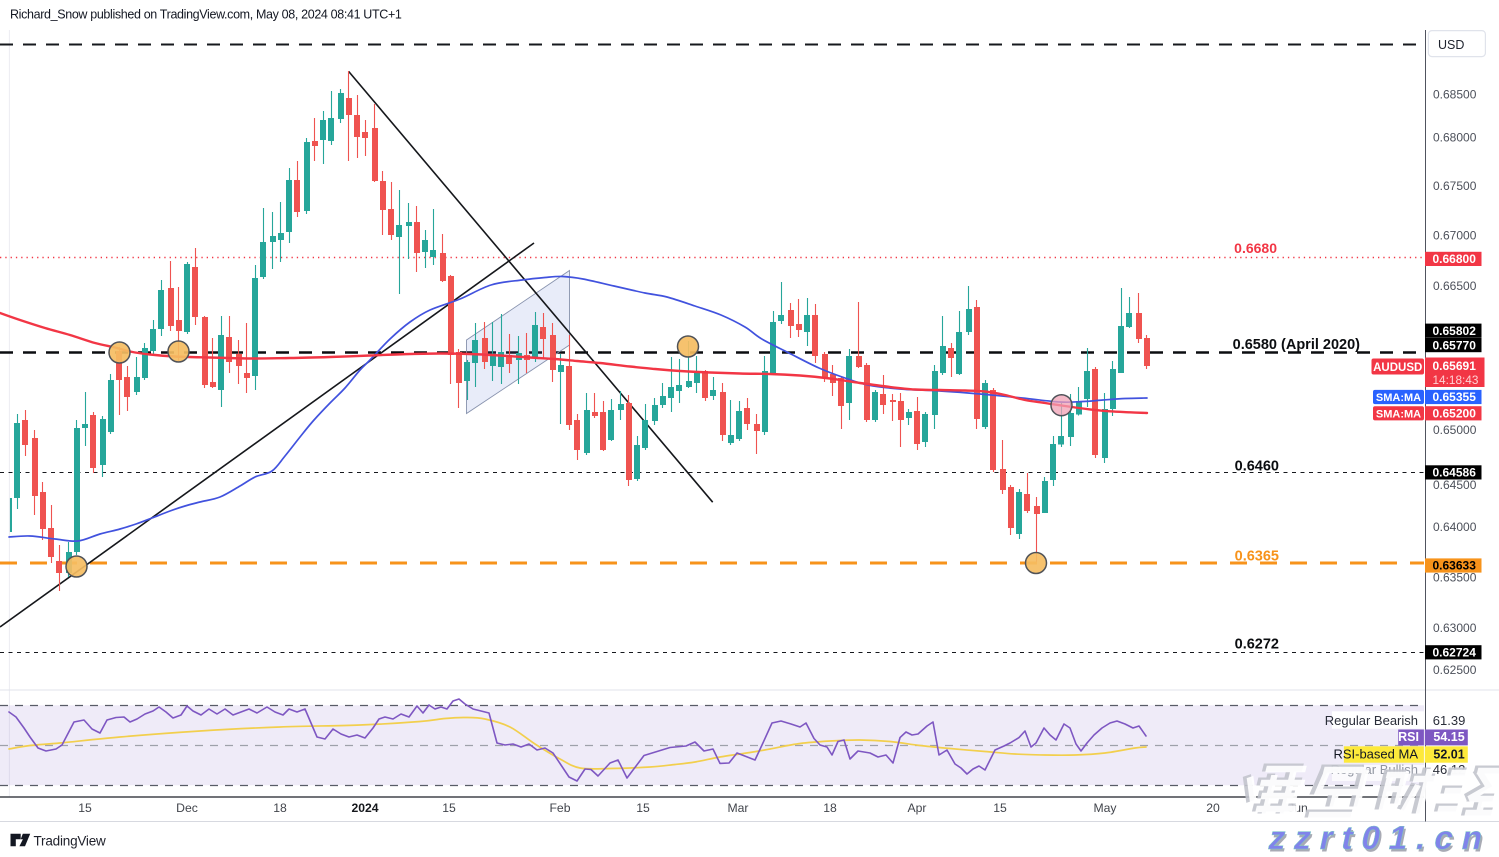 The image size is (1499, 857). I want to click on svg-text: Apr, so click(917, 808).